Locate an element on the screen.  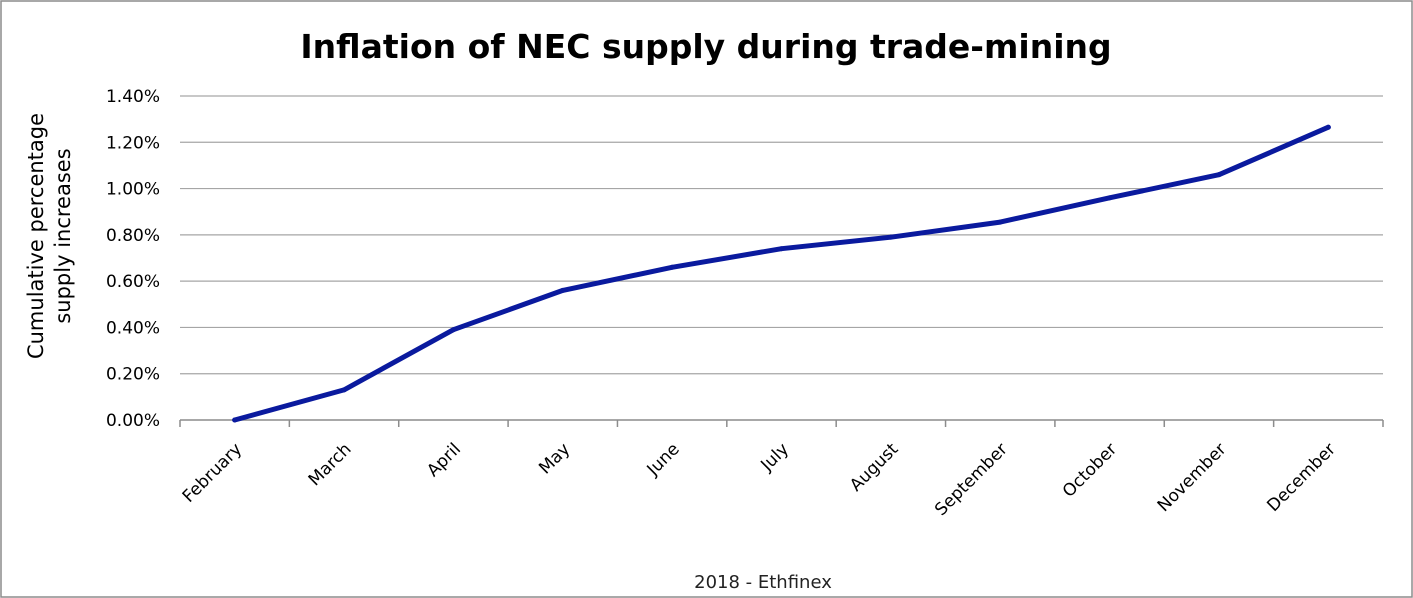
y-tick-label: 1.00% is located at coordinates (133, 190).